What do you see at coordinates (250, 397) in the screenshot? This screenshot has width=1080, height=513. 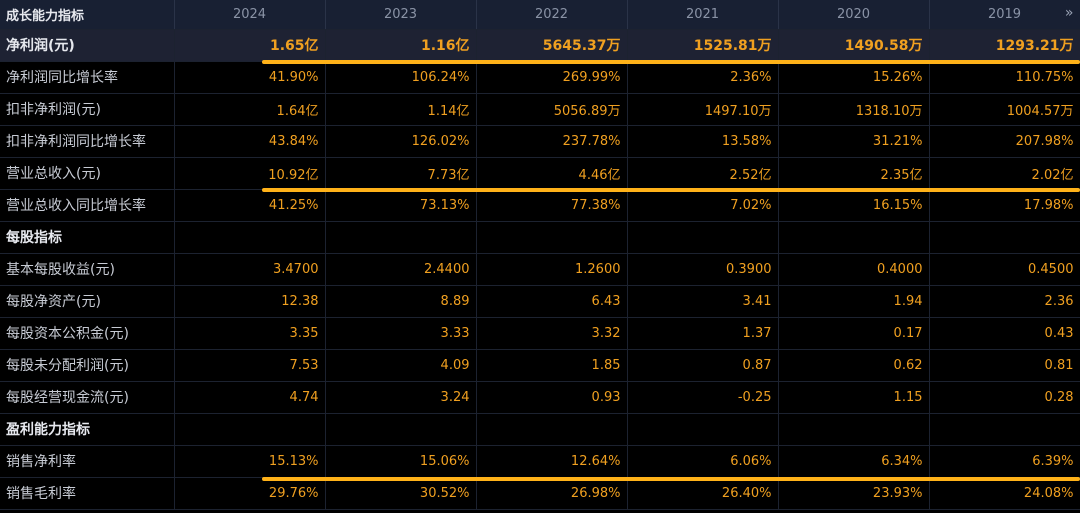 I see `cell-value: 4.74` at bounding box center [250, 397].